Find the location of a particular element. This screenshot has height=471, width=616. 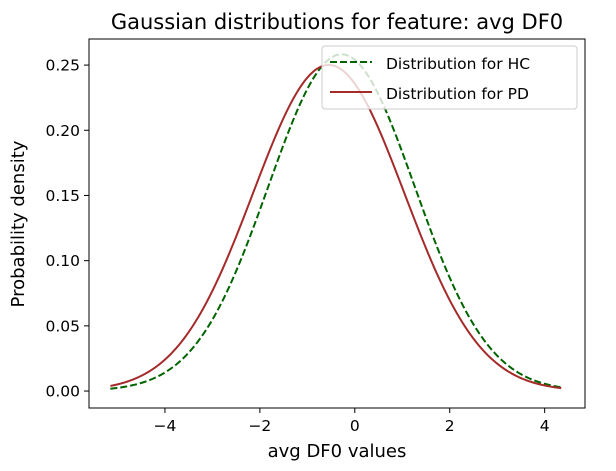

x-tick-label: −2 is located at coordinates (259, 426).